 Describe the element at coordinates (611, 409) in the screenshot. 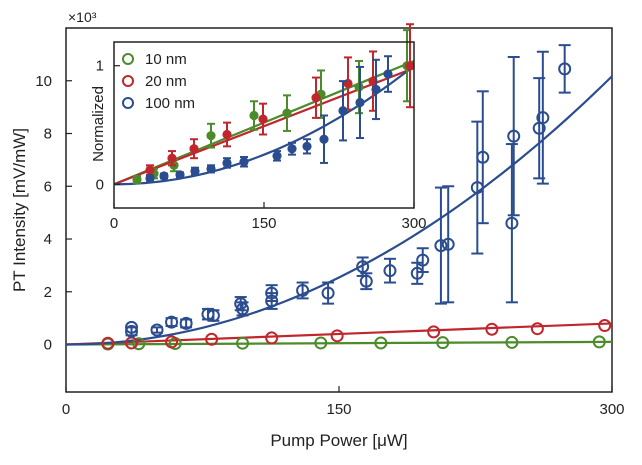

I see `main-x-tick-label: 300` at that location.